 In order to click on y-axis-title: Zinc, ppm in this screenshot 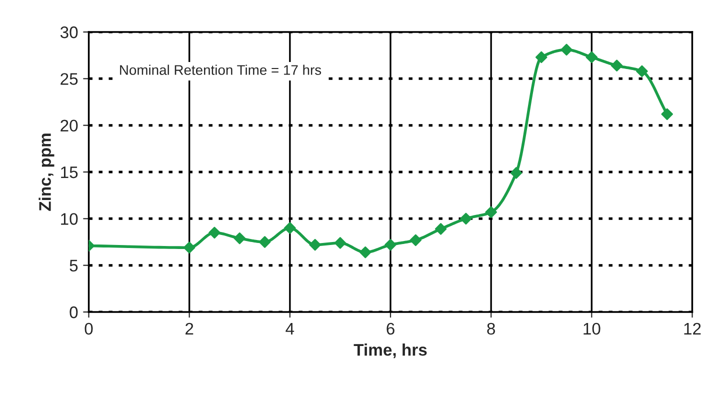, I will do `click(46, 172)`.